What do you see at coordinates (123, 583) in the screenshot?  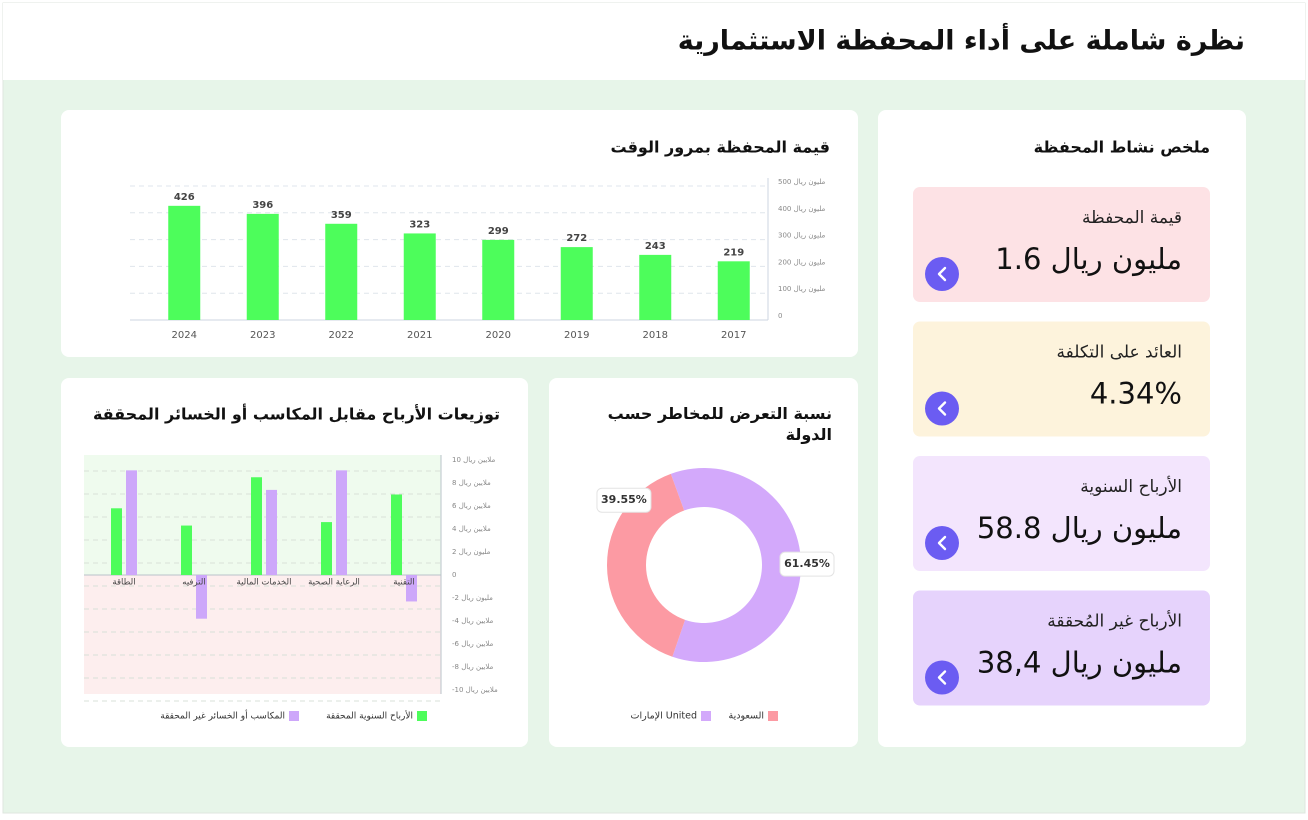 I see `x-tick-label: الطاقة` at bounding box center [123, 583].